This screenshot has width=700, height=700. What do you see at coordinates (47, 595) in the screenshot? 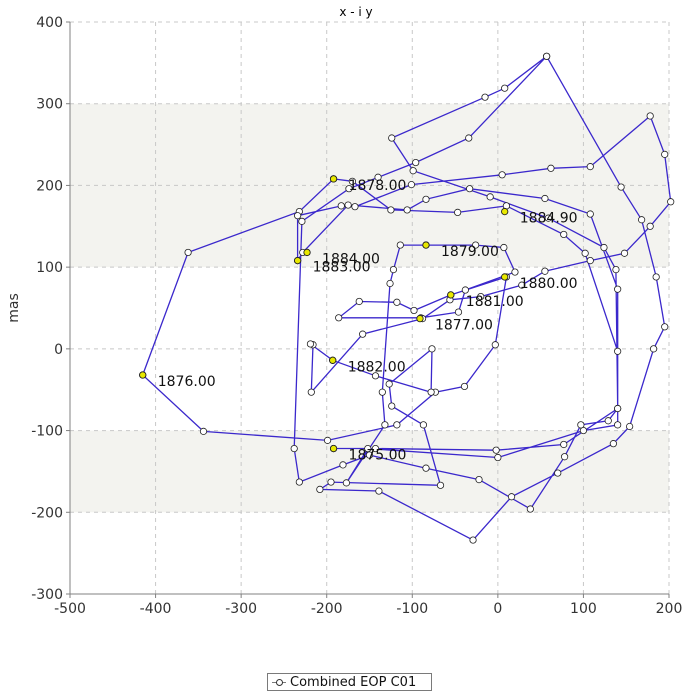
I see `y-tick-label: -300` at bounding box center [47, 595].